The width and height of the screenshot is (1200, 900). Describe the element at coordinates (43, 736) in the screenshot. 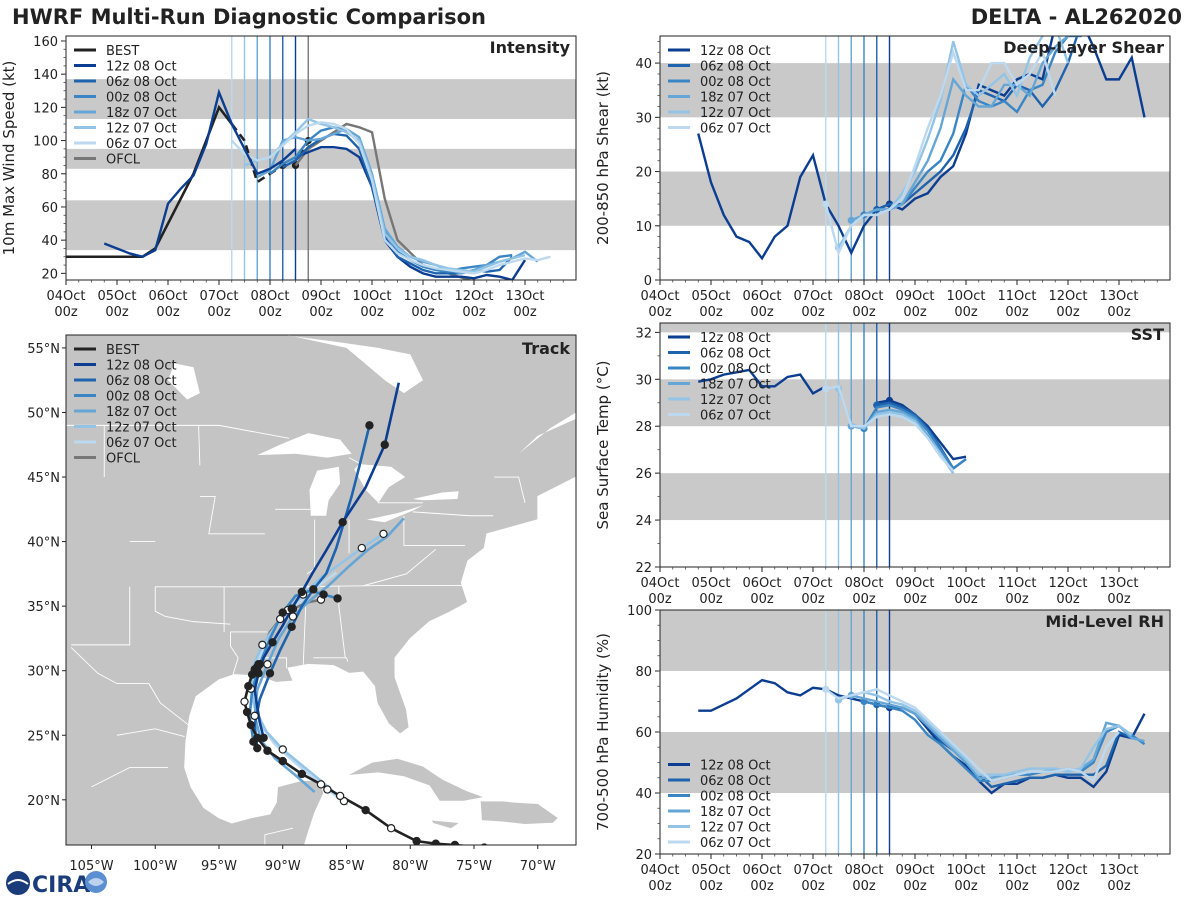

I see `lat-tick-label: 25°N` at that location.